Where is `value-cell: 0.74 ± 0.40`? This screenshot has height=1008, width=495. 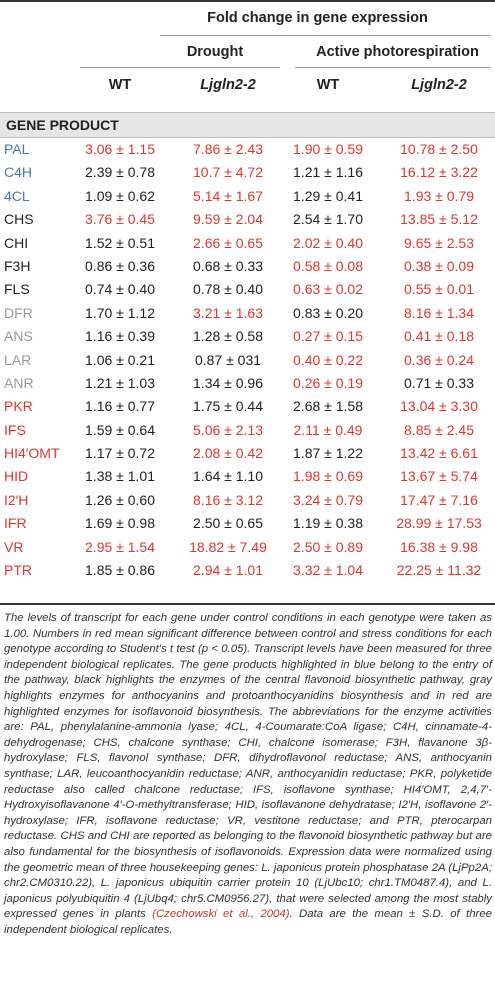
value-cell: 0.74 ± 0.40 is located at coordinates (120, 289).